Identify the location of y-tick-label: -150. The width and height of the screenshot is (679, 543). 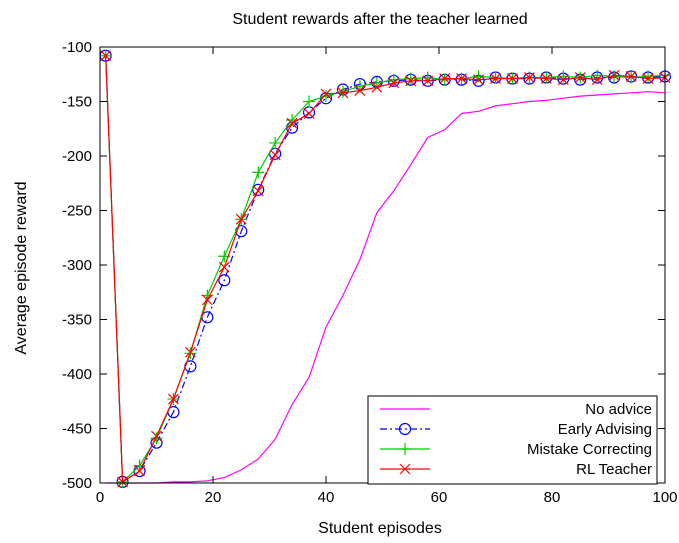
(77, 102).